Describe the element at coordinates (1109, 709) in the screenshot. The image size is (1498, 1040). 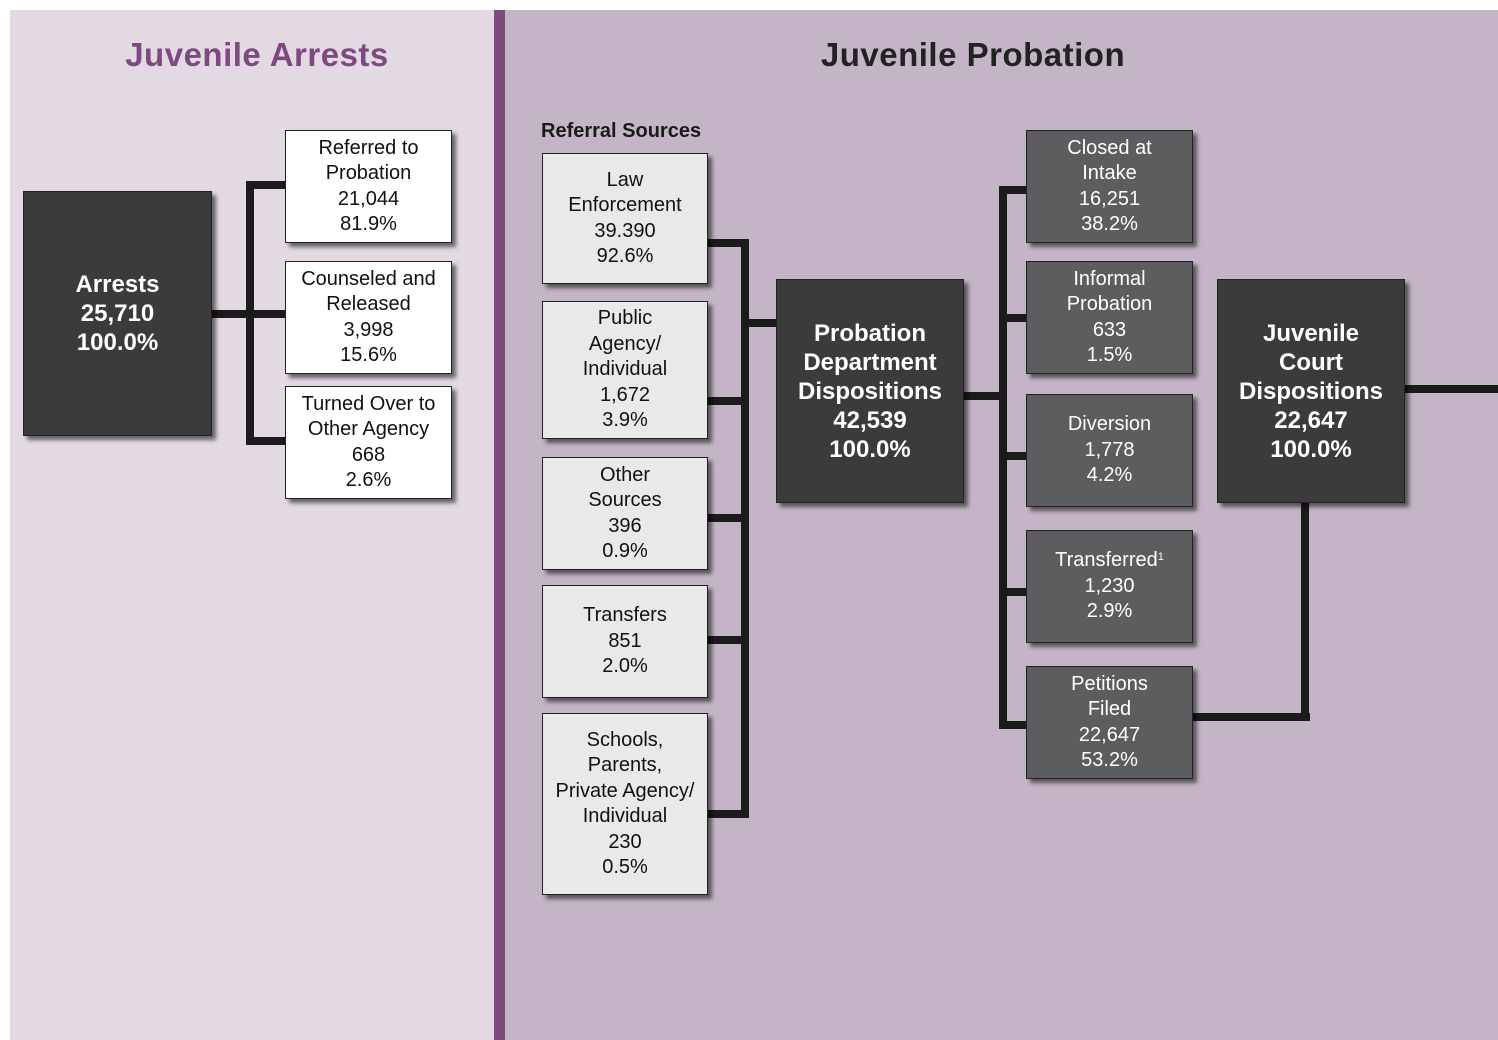
I see `box-label: Filed` at that location.